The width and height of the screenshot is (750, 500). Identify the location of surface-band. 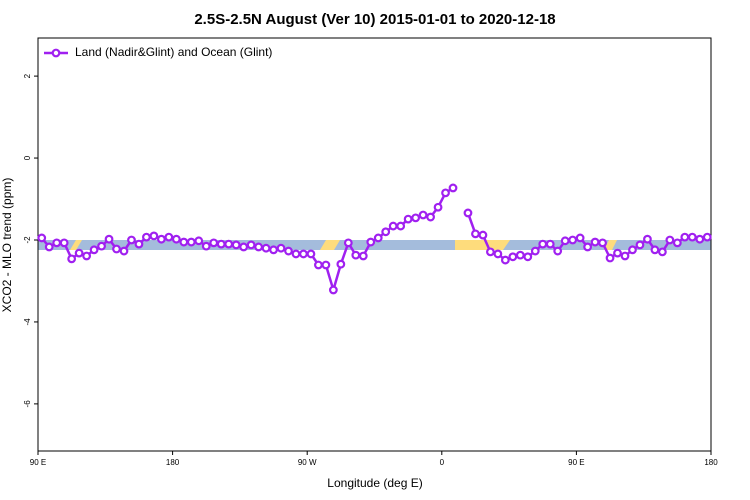
(374, 245).